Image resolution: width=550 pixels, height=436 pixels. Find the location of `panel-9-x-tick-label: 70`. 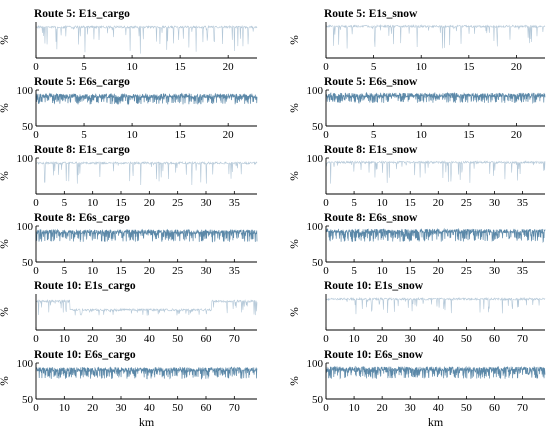

panel-9-x-tick-label: 70 is located at coordinates (235, 339).